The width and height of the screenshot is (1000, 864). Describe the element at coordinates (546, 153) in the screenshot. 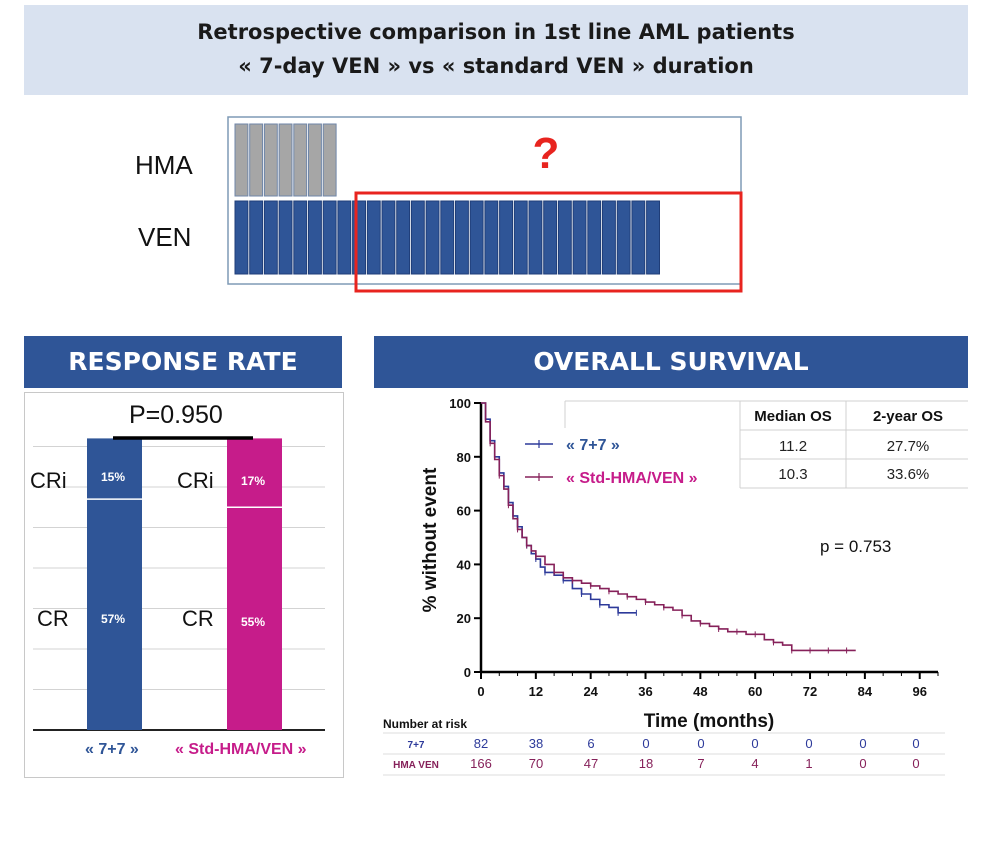

I see `question-mark: ?` at that location.